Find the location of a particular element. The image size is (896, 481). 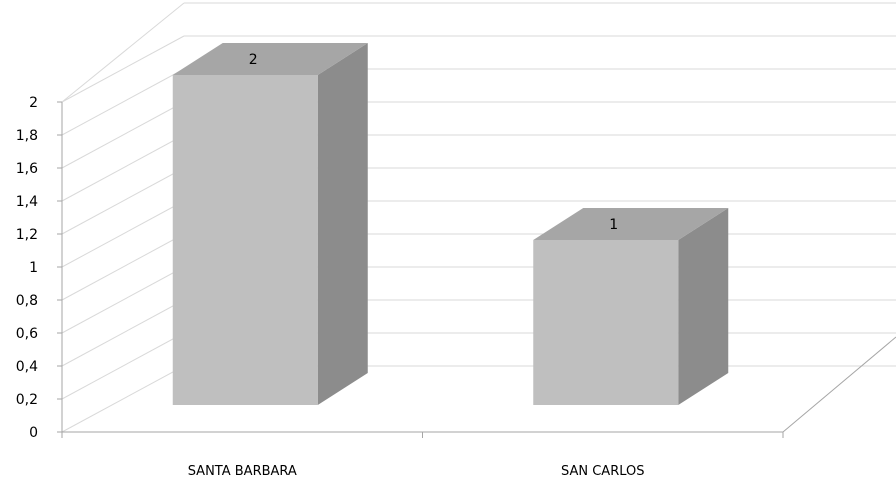

y-tick-label: 1,6 is located at coordinates (27, 169).